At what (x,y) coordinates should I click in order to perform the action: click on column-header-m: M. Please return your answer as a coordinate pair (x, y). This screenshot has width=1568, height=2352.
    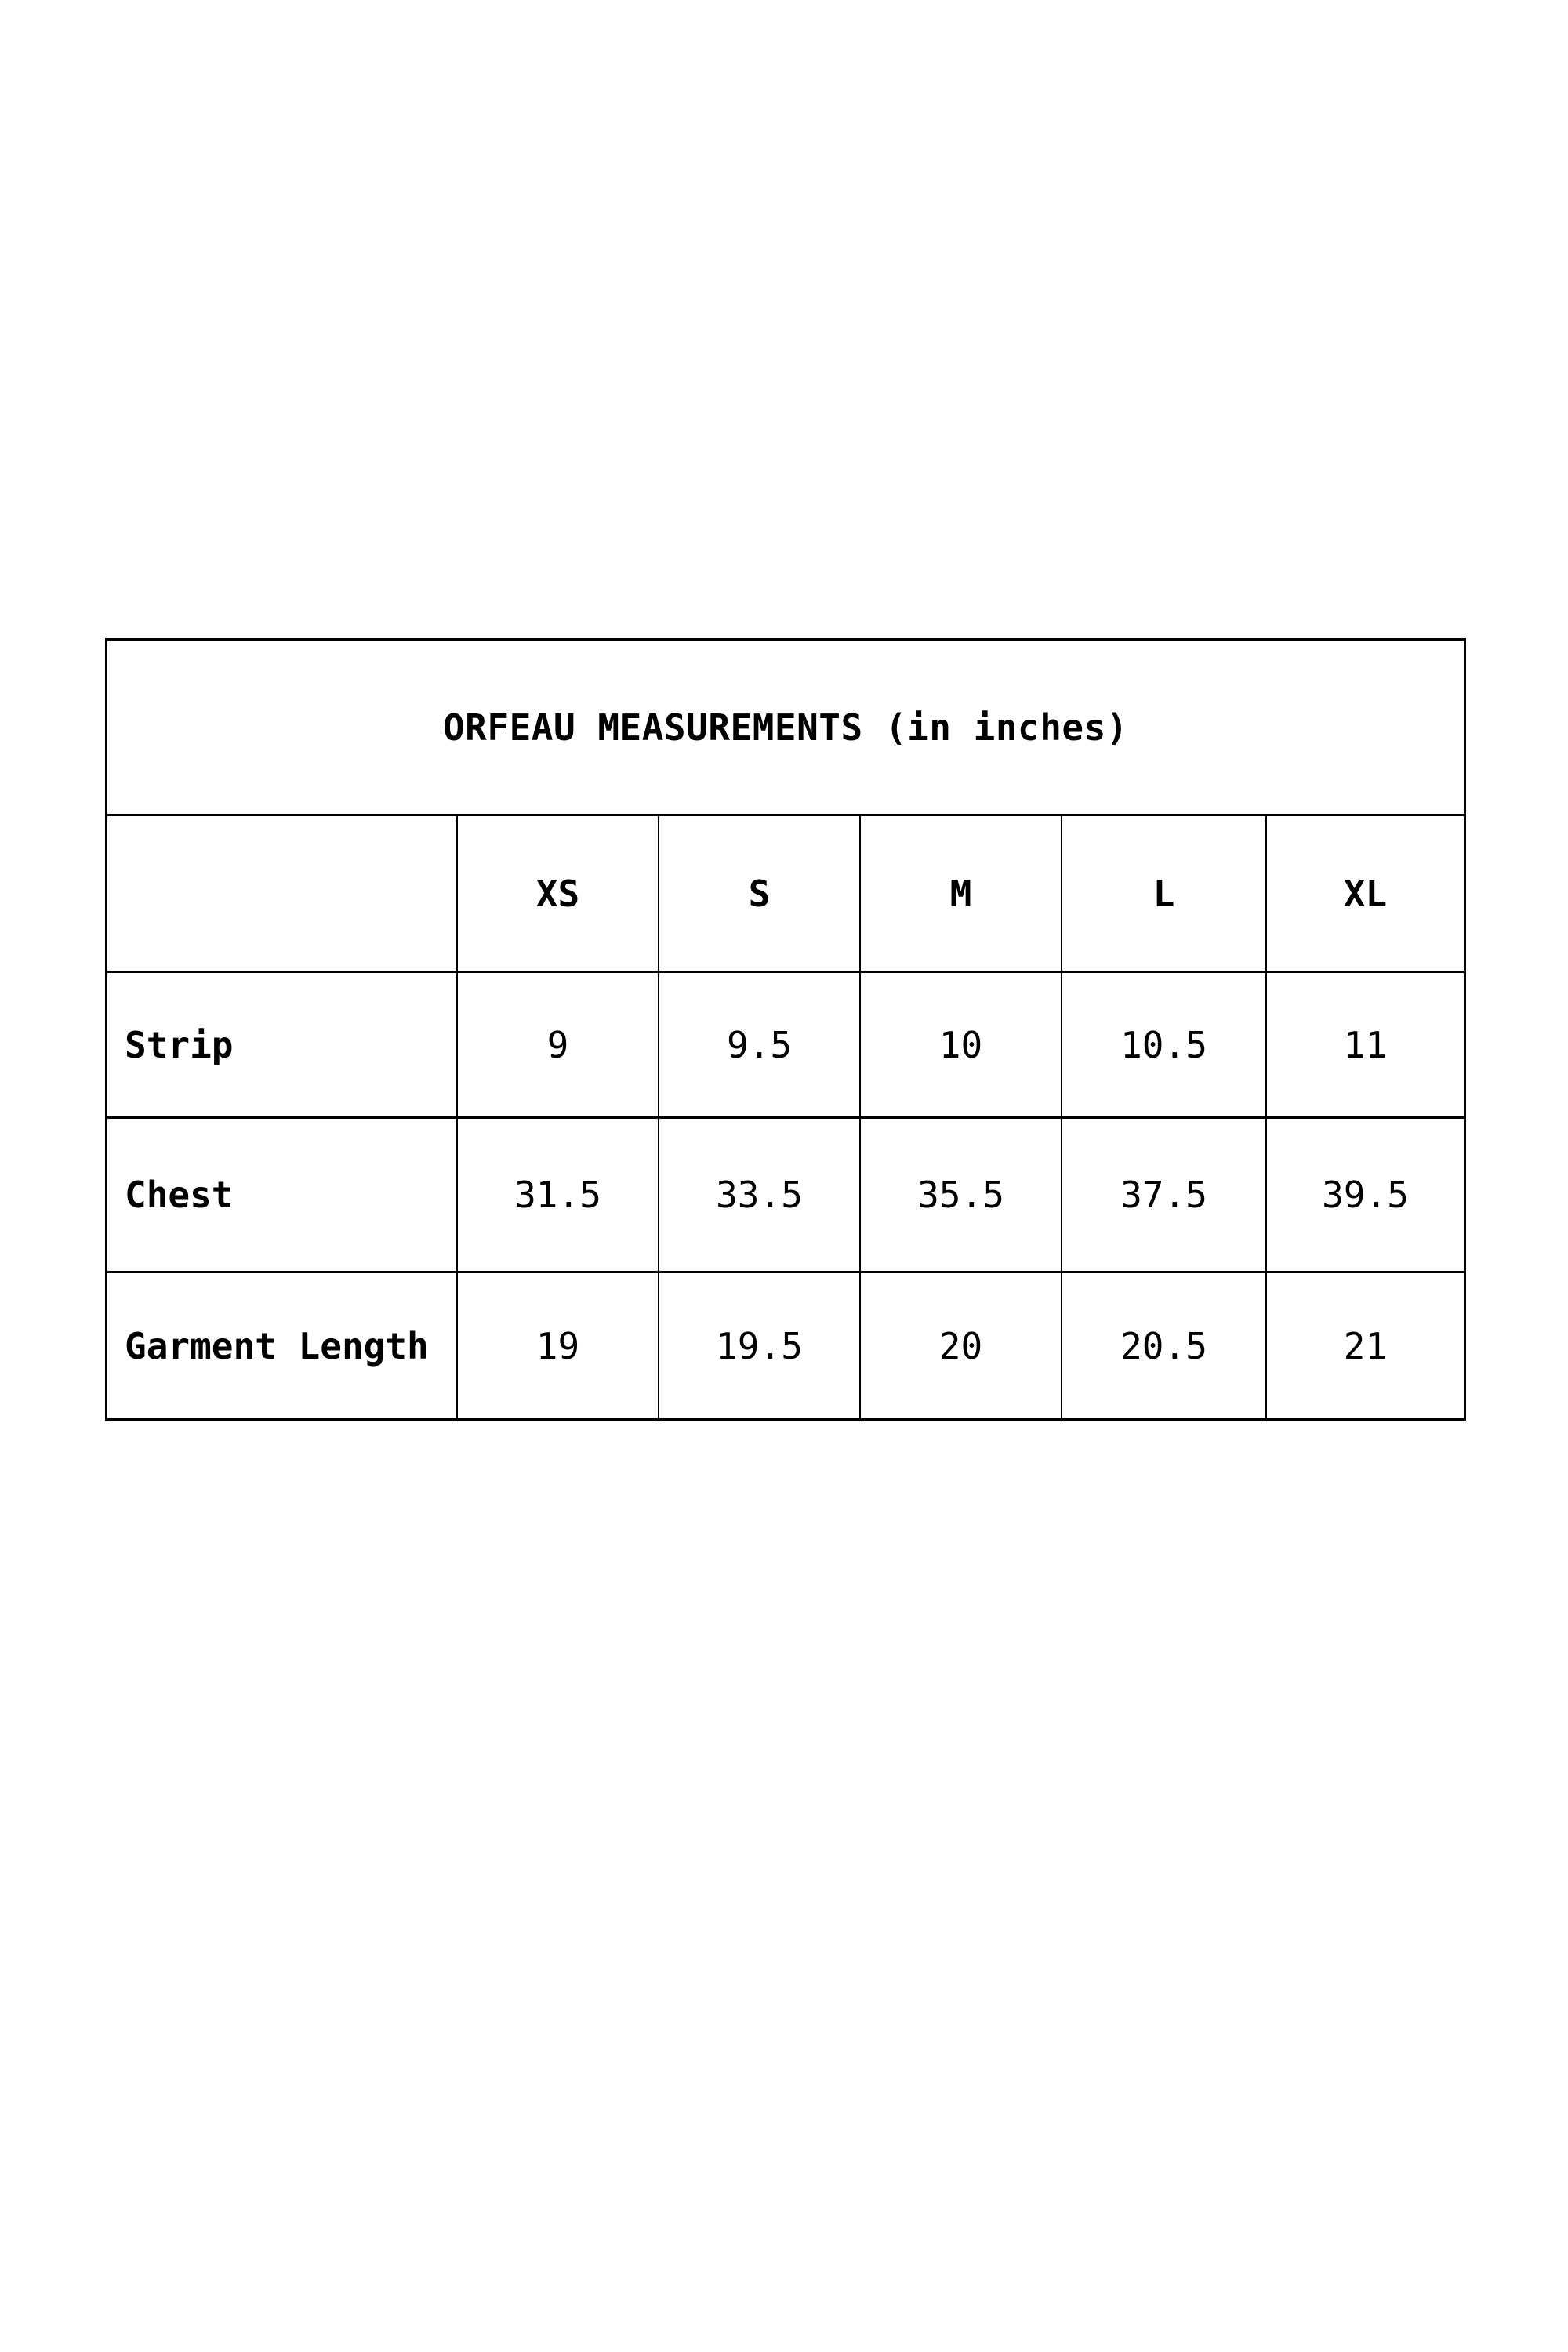
    Looking at the image, I should click on (962, 895).